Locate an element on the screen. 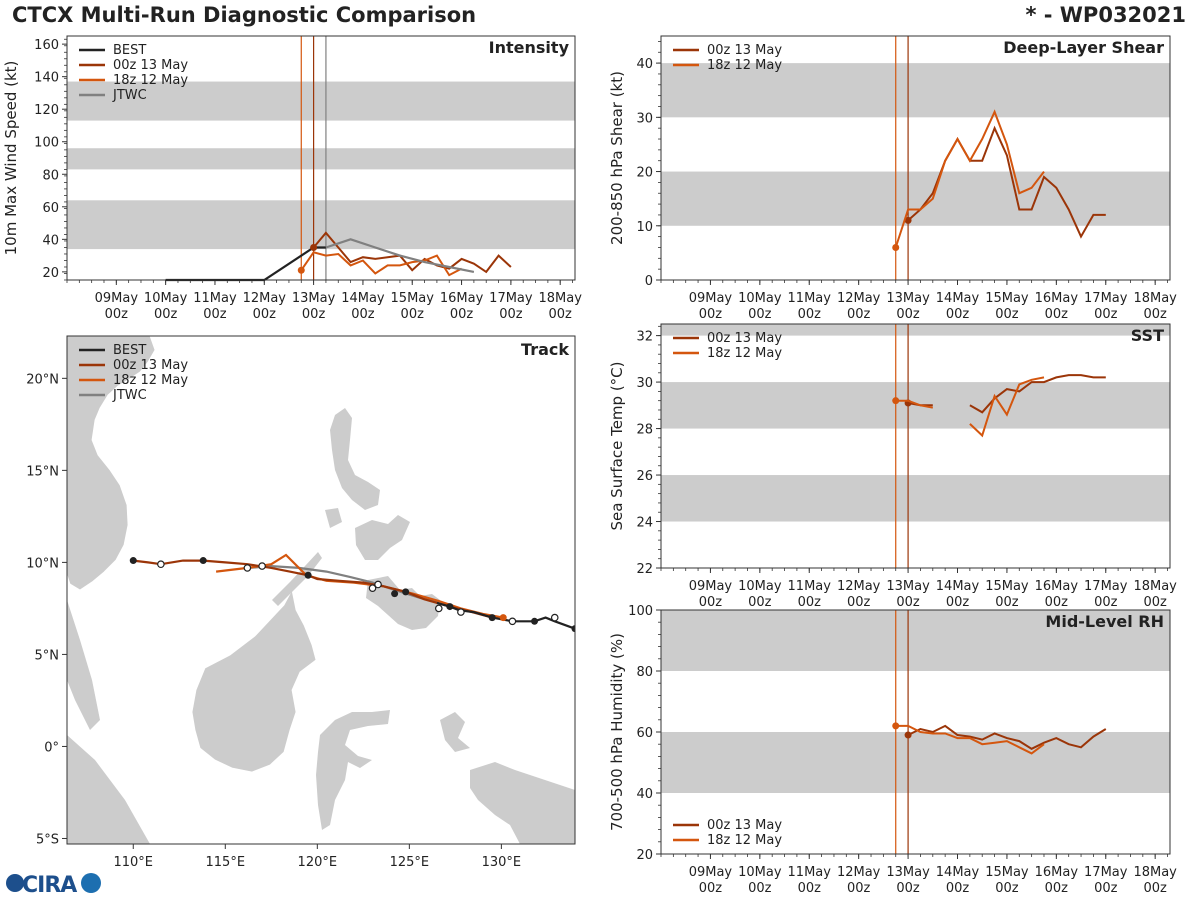  sst-x-tick-day: 11May is located at coordinates (810, 586).